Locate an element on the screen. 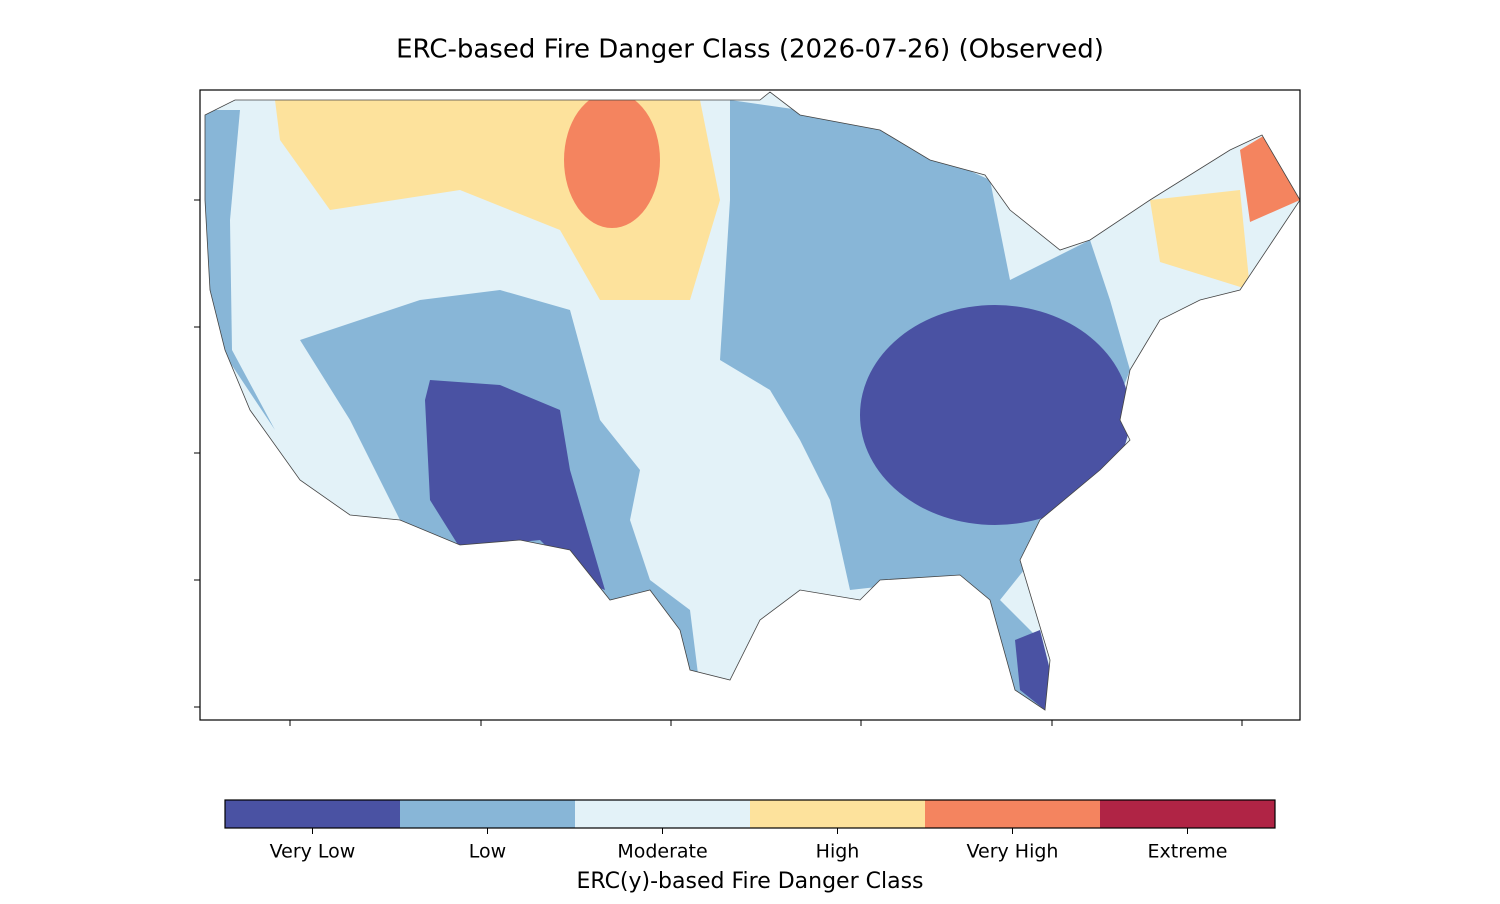 The height and width of the screenshot is (904, 1500). colorbar-tick-label: Extreme is located at coordinates (1188, 852).